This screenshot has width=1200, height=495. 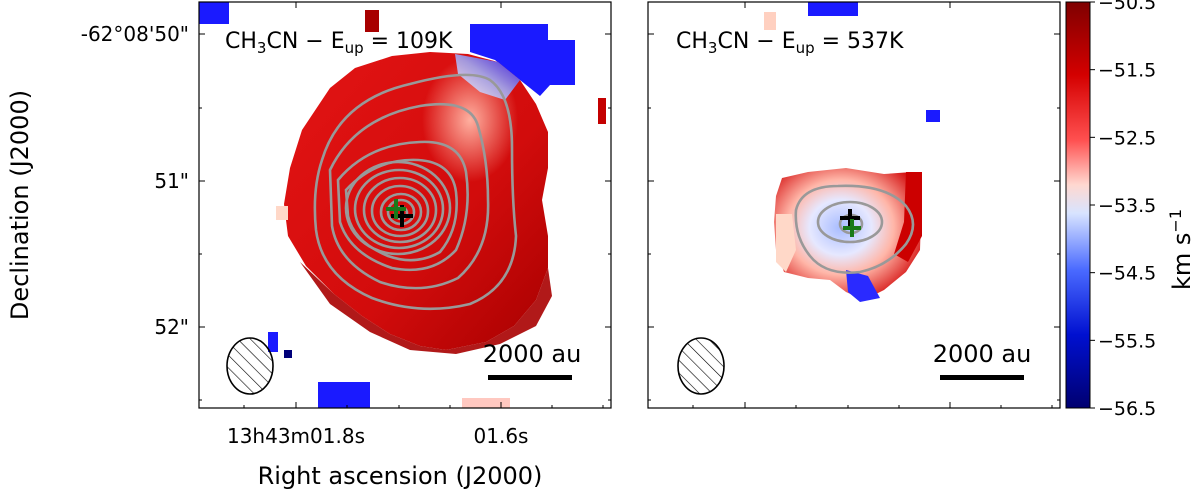 What do you see at coordinates (400, 476) in the screenshot?
I see `x-axis-label: Right ascension (J2000)` at bounding box center [400, 476].